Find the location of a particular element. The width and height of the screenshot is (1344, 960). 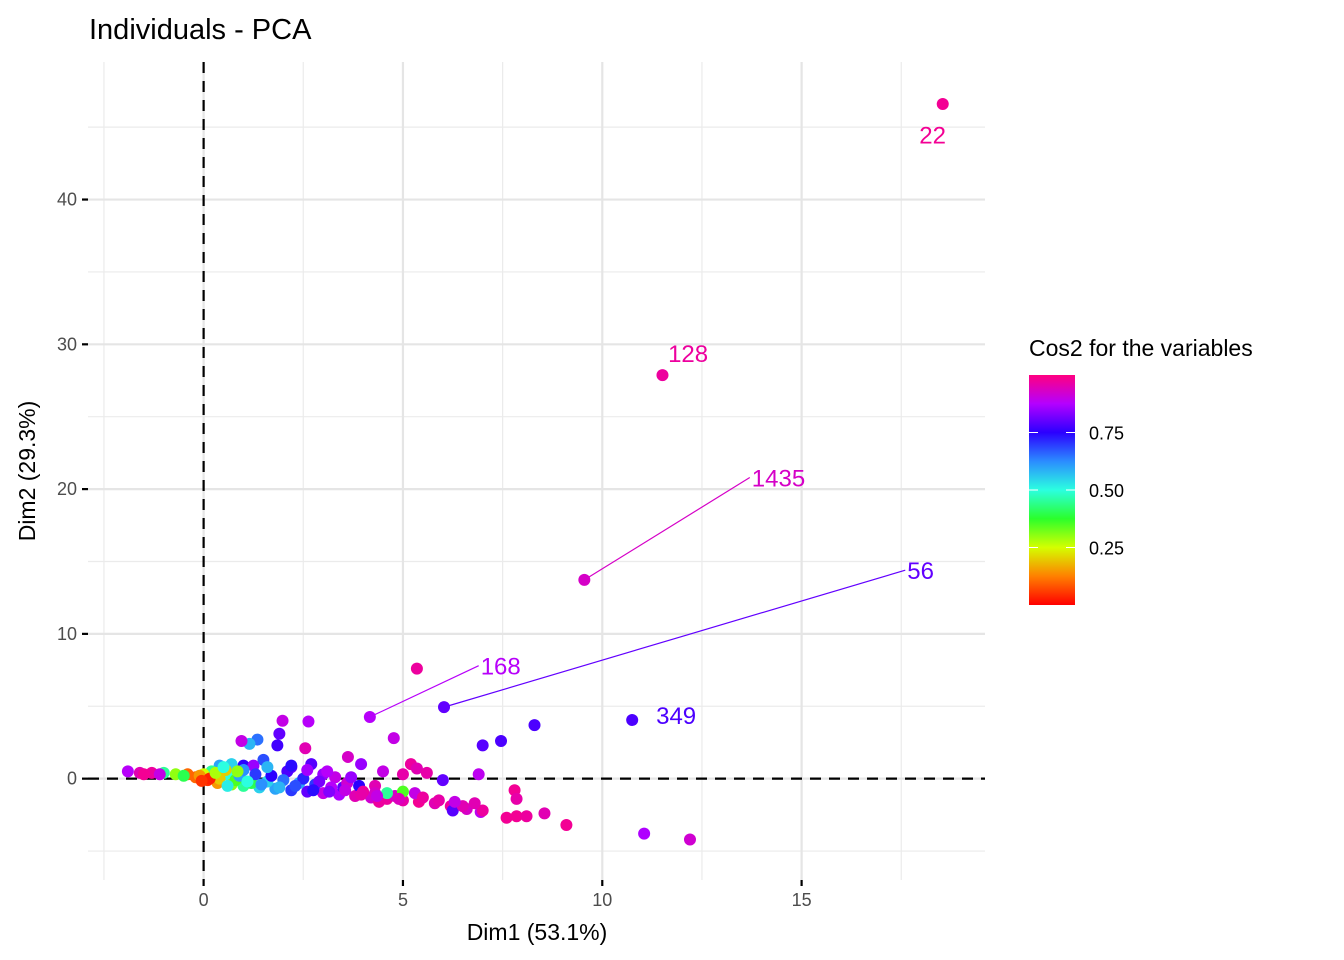

y-axis-title: Dim2 (29.3%) is located at coordinates (27, 471).